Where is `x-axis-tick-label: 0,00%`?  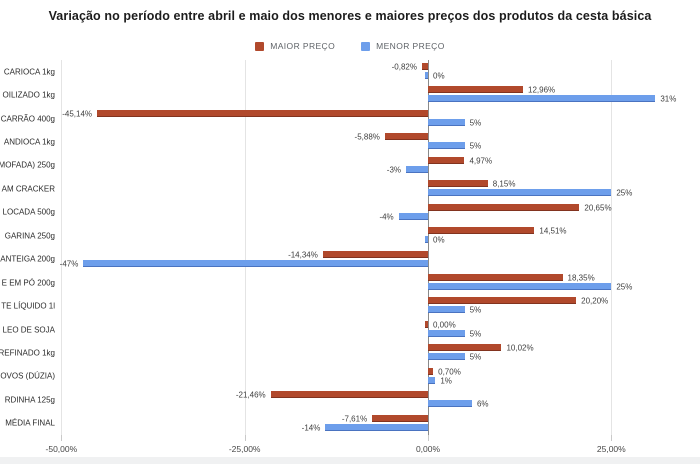 x-axis-tick-label: 0,00% is located at coordinates (428, 449).